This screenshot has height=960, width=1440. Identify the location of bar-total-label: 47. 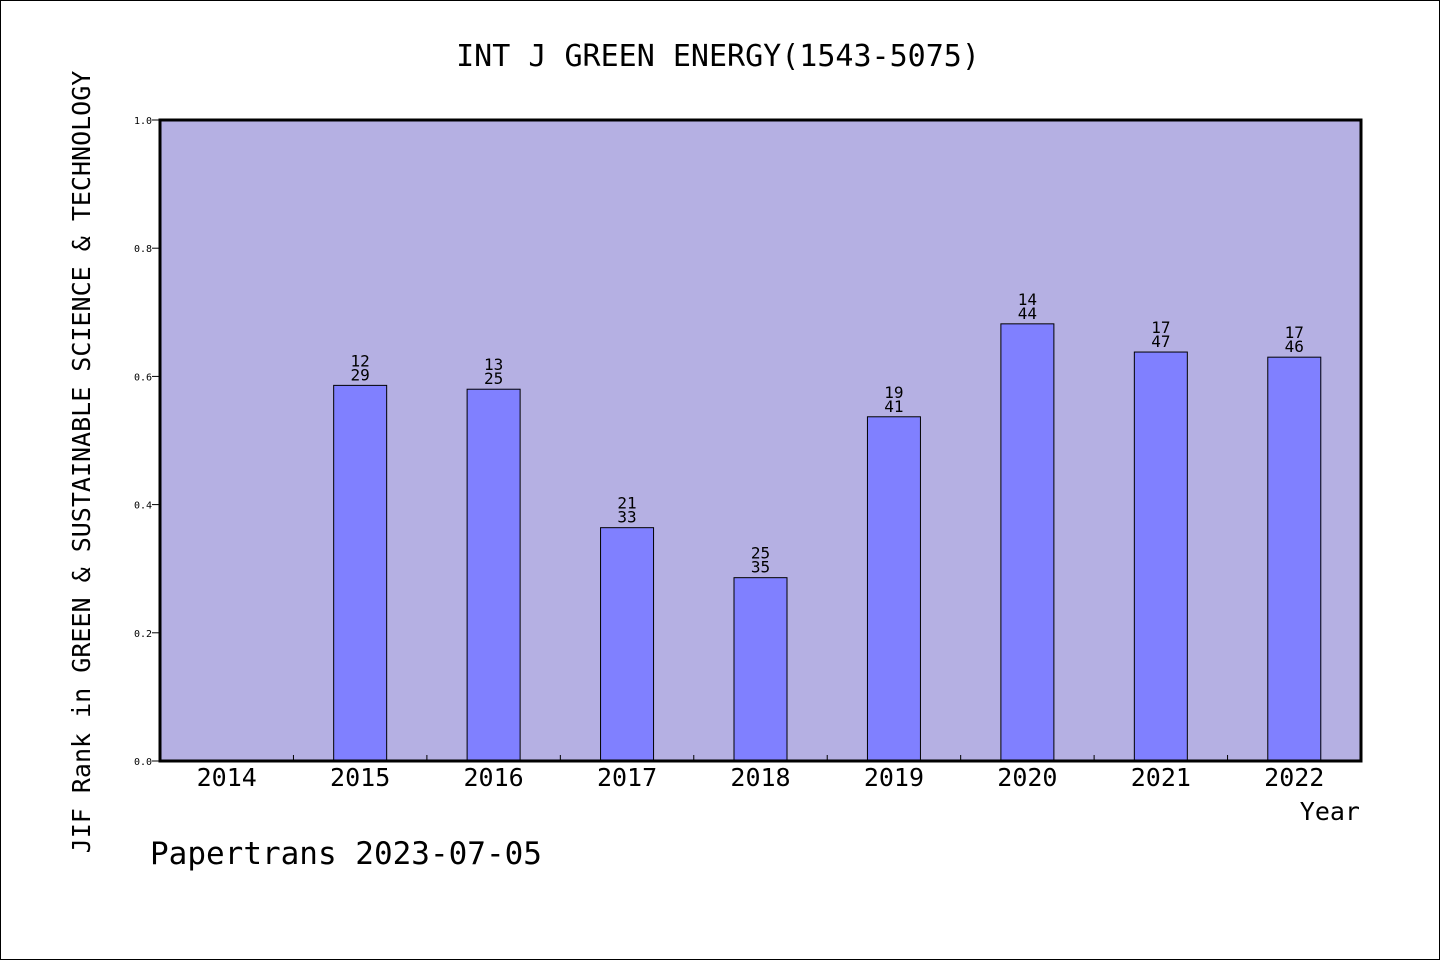
(1160, 341).